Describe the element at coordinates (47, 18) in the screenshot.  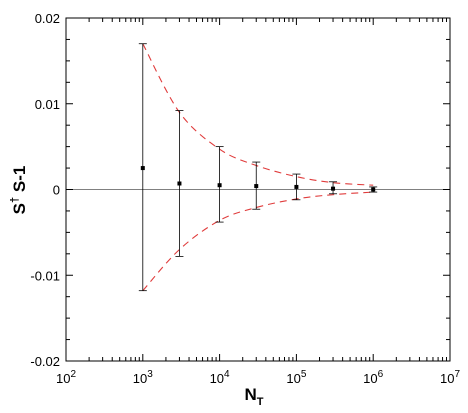
I see `y-tick-label: 0.02` at that location.